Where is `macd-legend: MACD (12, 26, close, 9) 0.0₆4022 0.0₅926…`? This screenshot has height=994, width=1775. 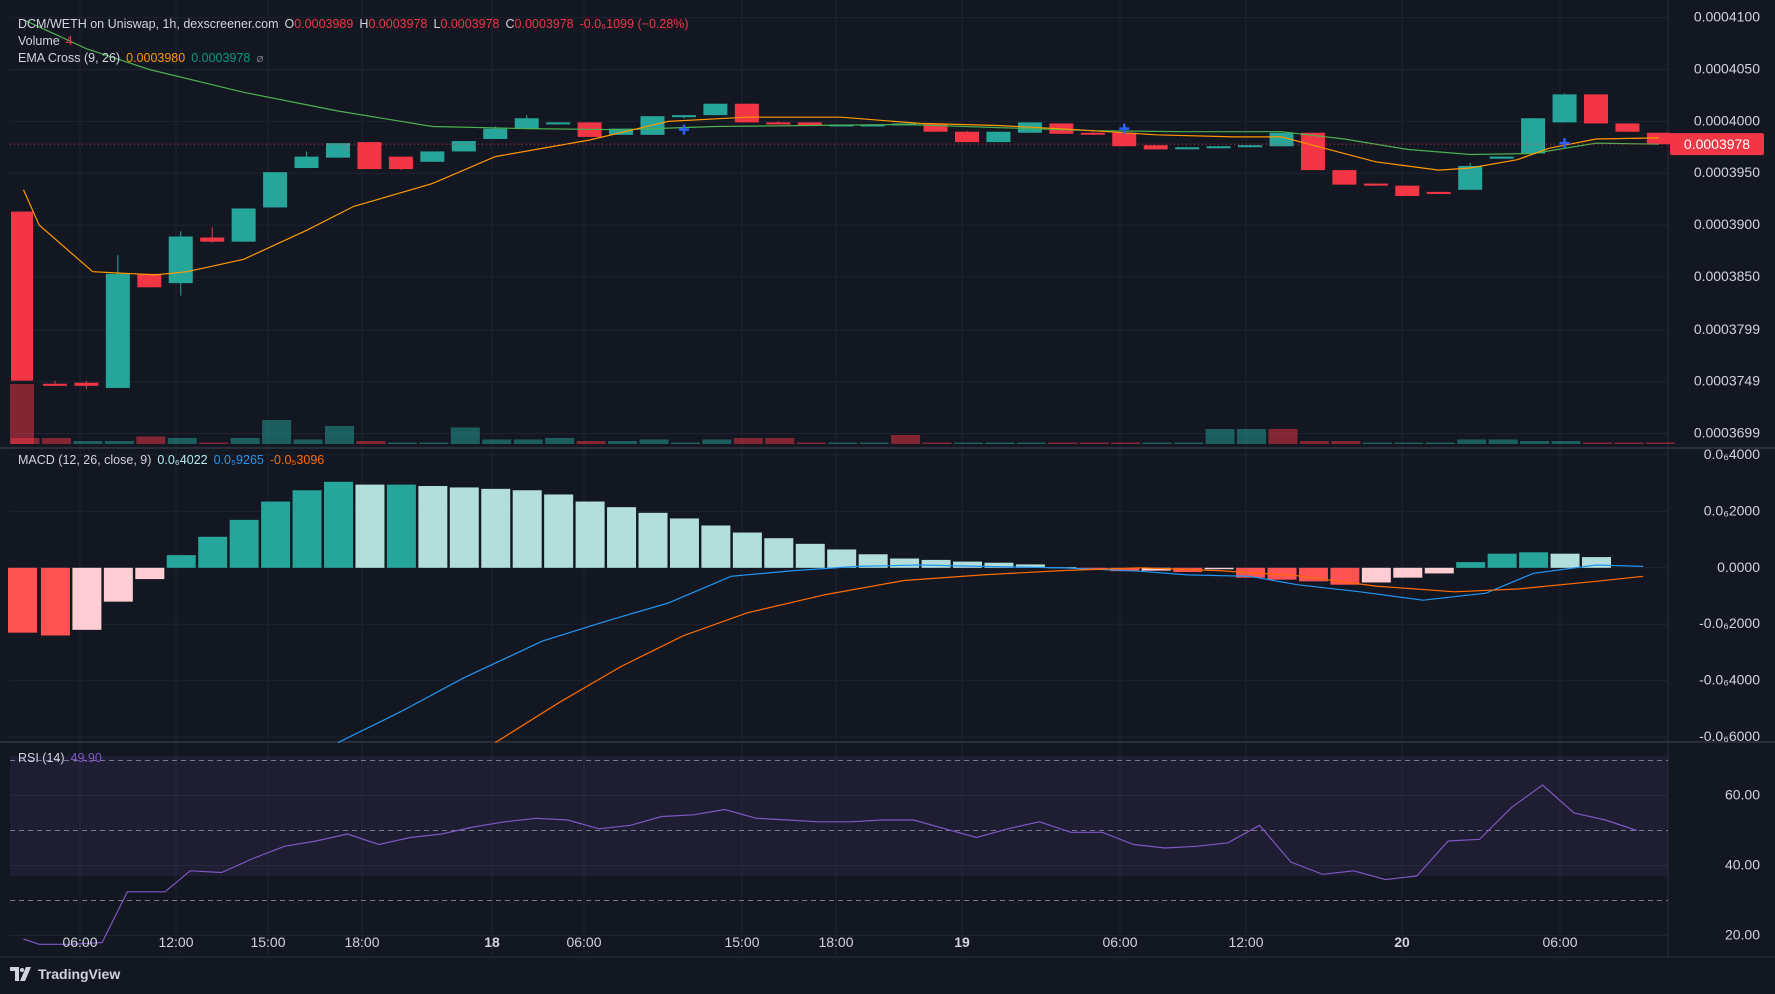 macd-legend: MACD (12, 26, close, 9) 0.0₆4022 0.0₅926… is located at coordinates (171, 460).